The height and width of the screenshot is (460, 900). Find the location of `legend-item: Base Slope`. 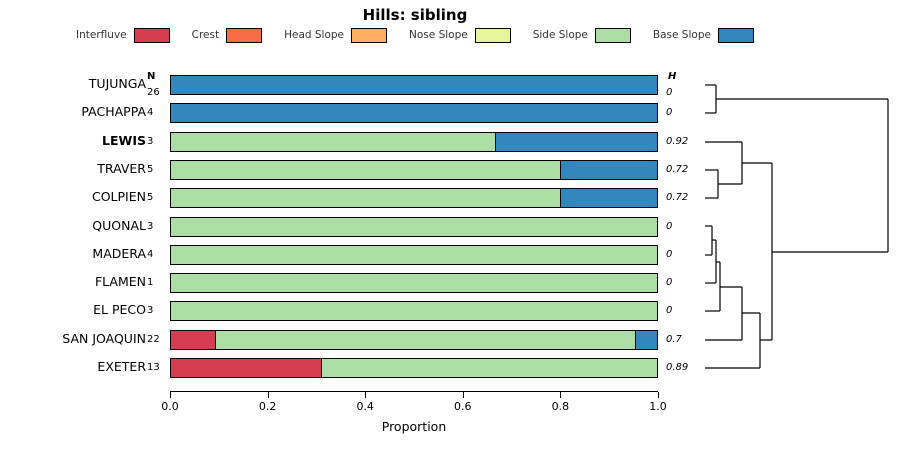

legend-item: Base Slope is located at coordinates (703, 35).